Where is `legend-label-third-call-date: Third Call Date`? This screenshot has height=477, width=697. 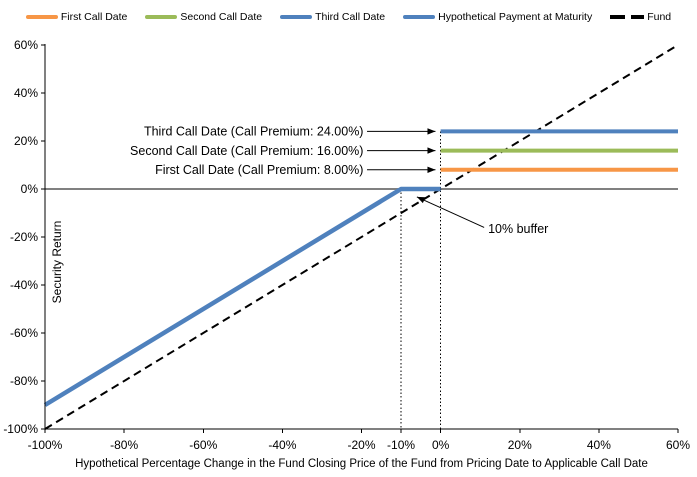 legend-label-third-call-date: Third Call Date is located at coordinates (350, 17).